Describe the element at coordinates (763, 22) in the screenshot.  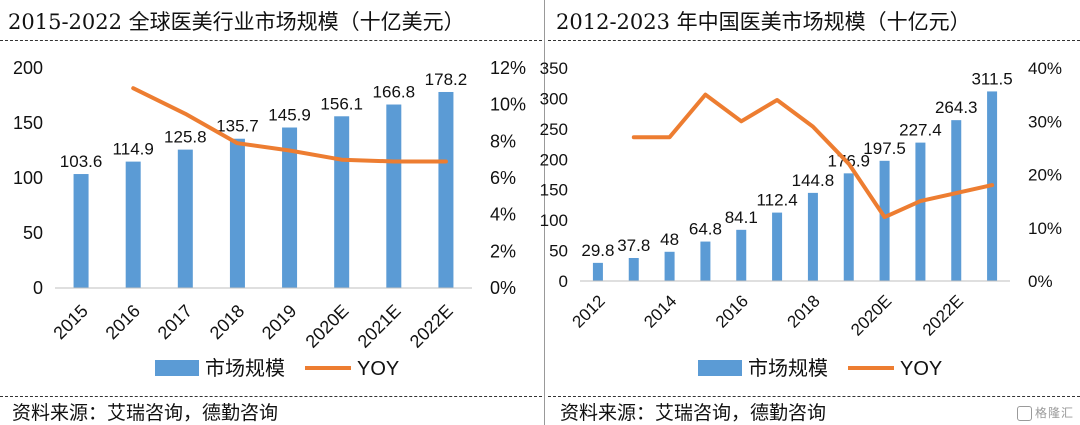
I see `chart-title: 2012-2023 年中国医美市场规模（十亿元）` at that location.